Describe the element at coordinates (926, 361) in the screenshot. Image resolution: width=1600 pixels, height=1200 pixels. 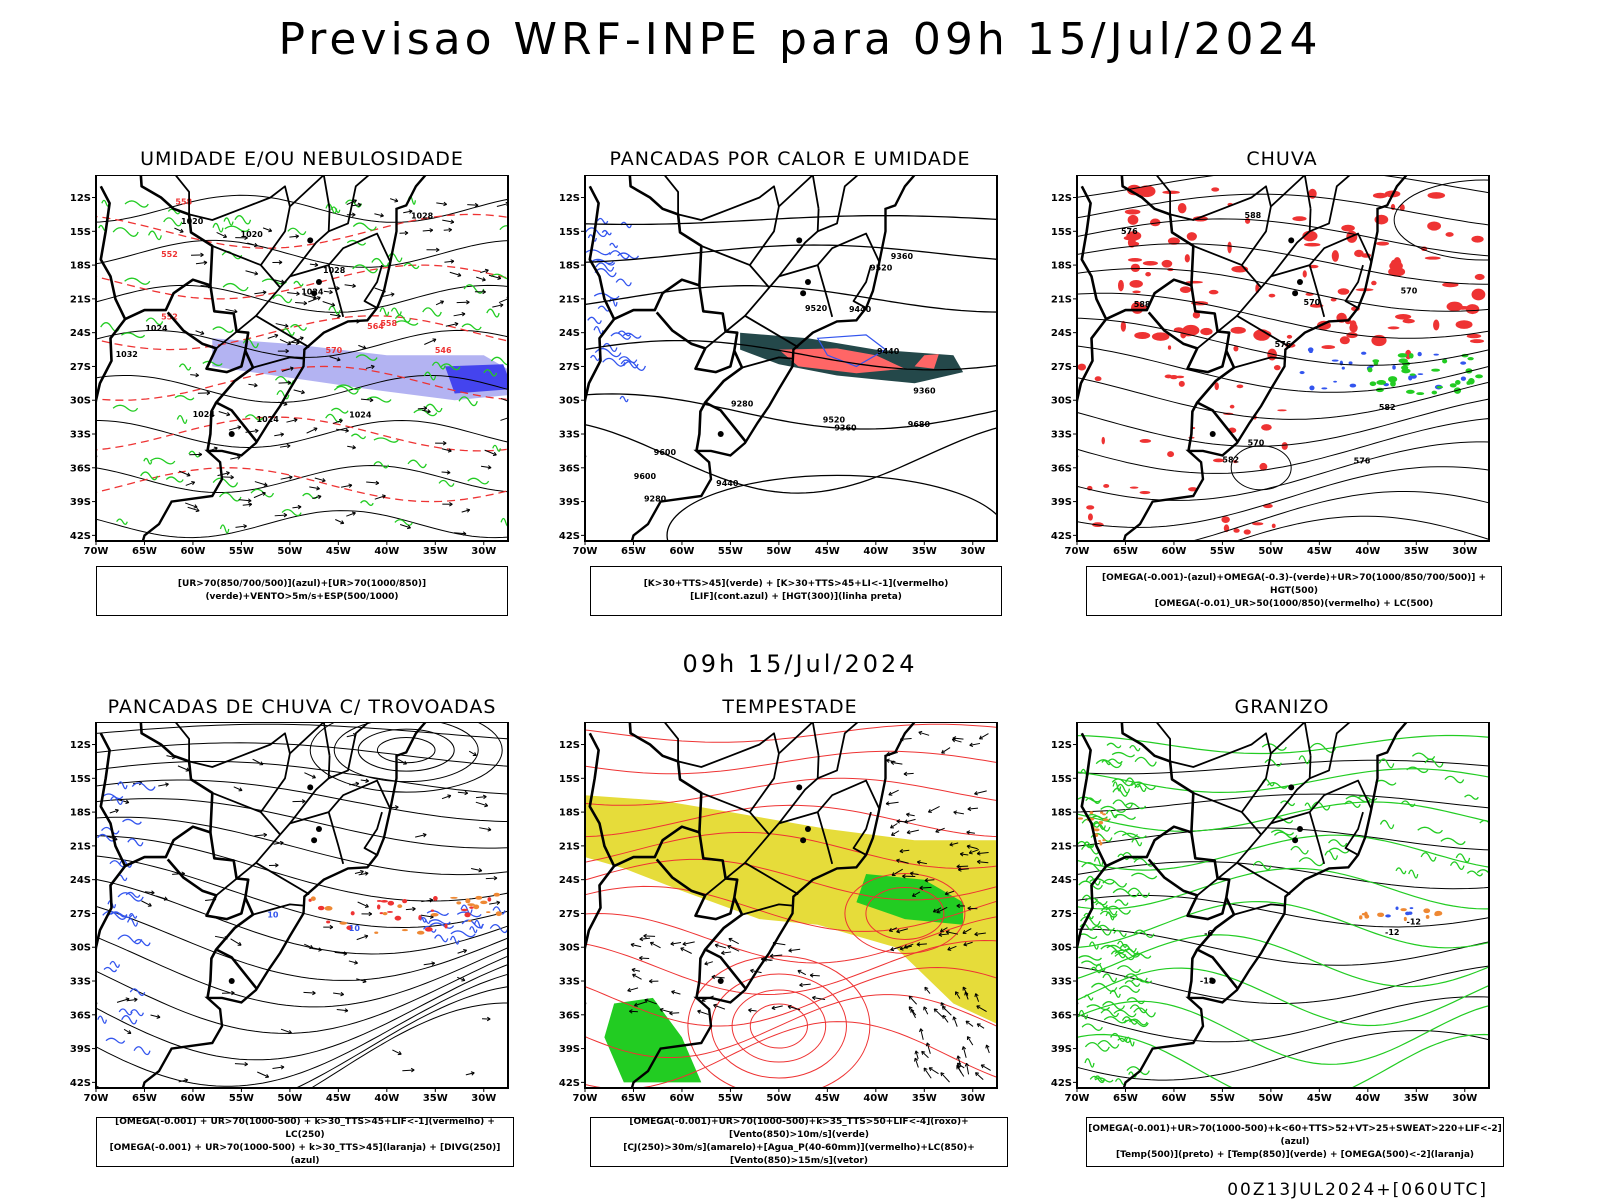
I see `unstable-area` at that location.